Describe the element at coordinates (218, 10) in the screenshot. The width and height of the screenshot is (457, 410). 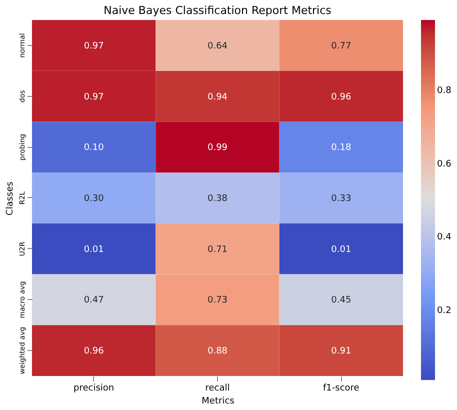
I see `chart-title: Naive Bayes Classification Report Metrics` at that location.